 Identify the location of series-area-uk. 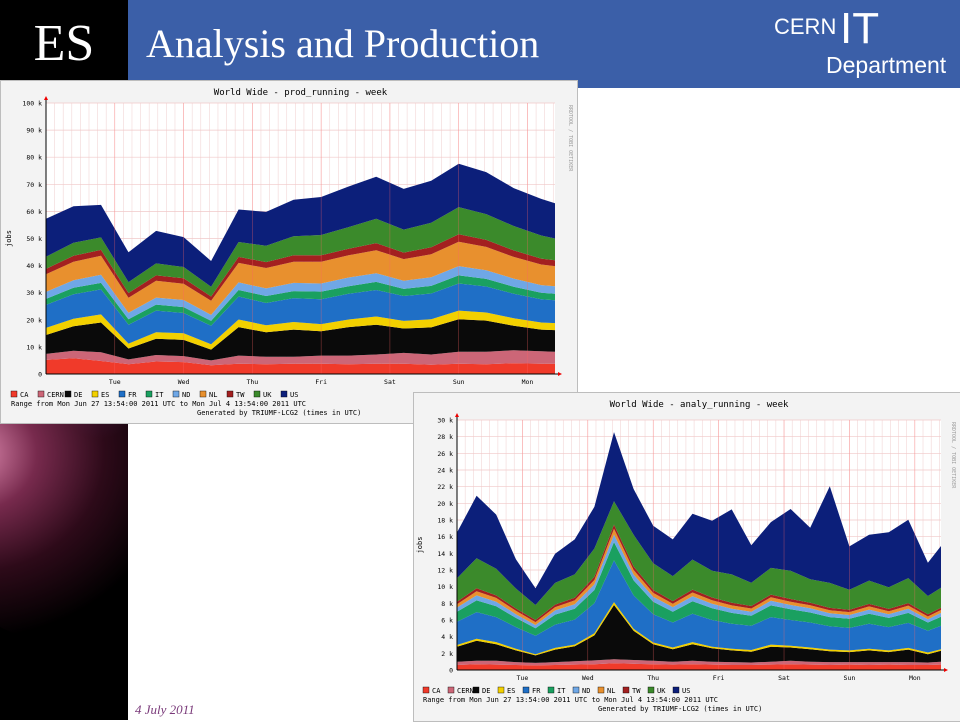
(300, 252).